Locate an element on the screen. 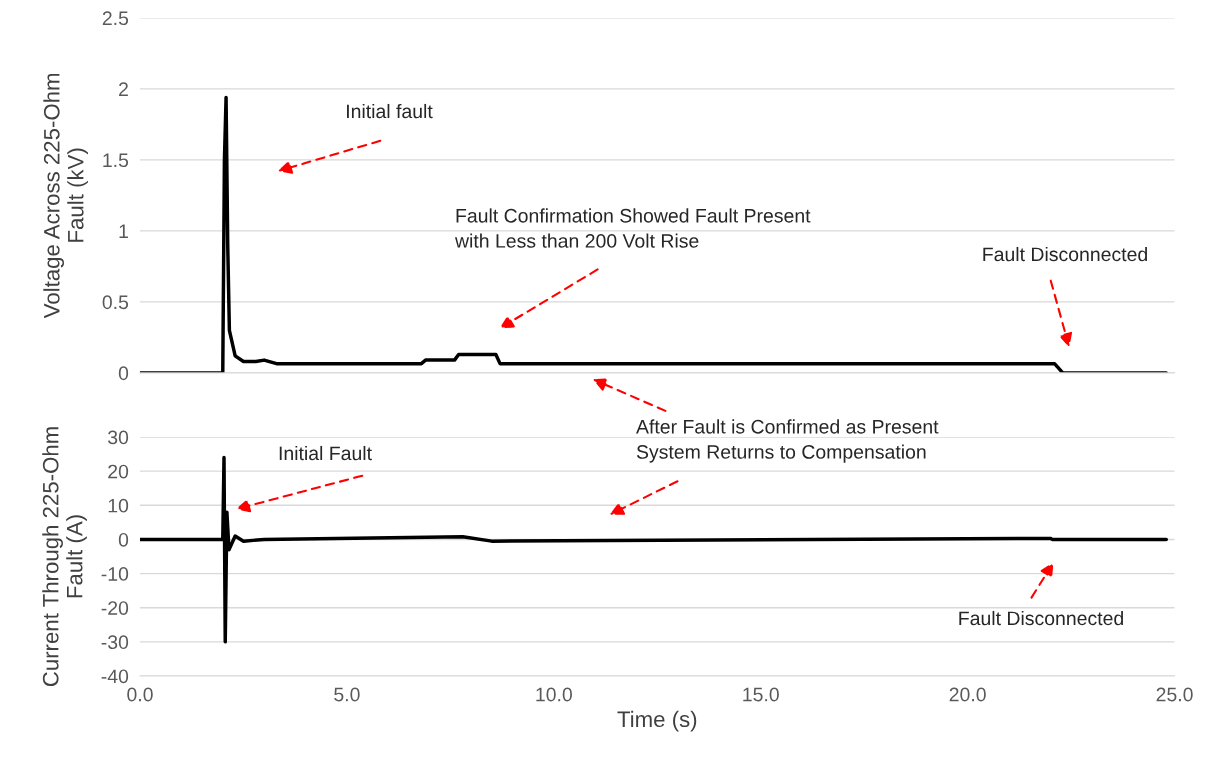 This screenshot has width=1210, height=761. y-tick-label: -30 is located at coordinates (115, 642).